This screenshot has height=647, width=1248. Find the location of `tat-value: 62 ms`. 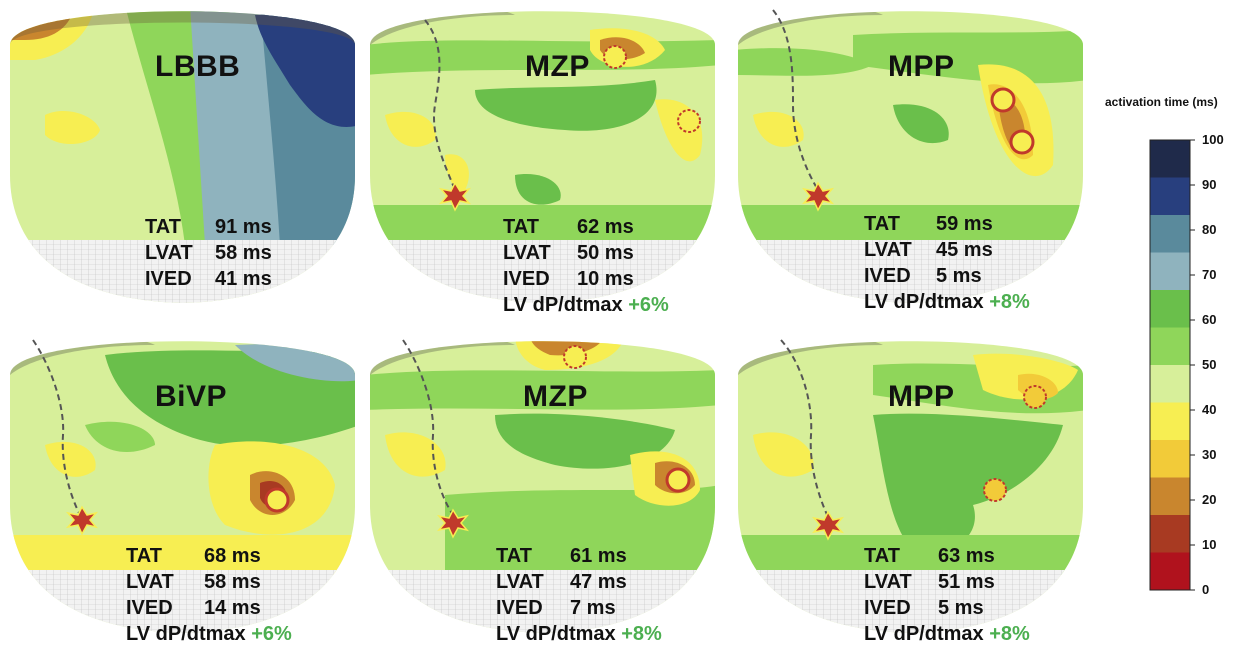

tat-value: 62 ms is located at coordinates (605, 227).